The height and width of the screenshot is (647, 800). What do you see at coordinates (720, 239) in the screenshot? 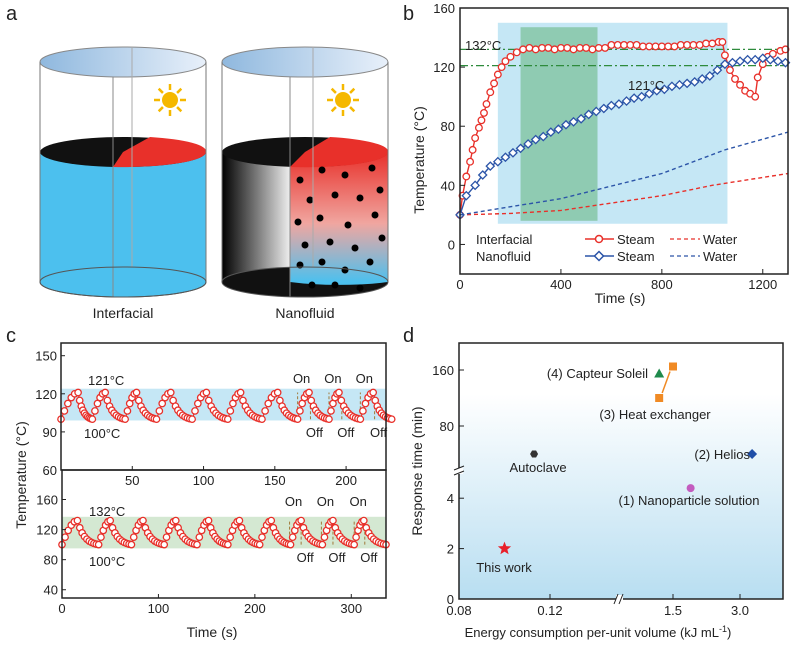
I see `legend-water-interfacial: Water` at bounding box center [720, 239].